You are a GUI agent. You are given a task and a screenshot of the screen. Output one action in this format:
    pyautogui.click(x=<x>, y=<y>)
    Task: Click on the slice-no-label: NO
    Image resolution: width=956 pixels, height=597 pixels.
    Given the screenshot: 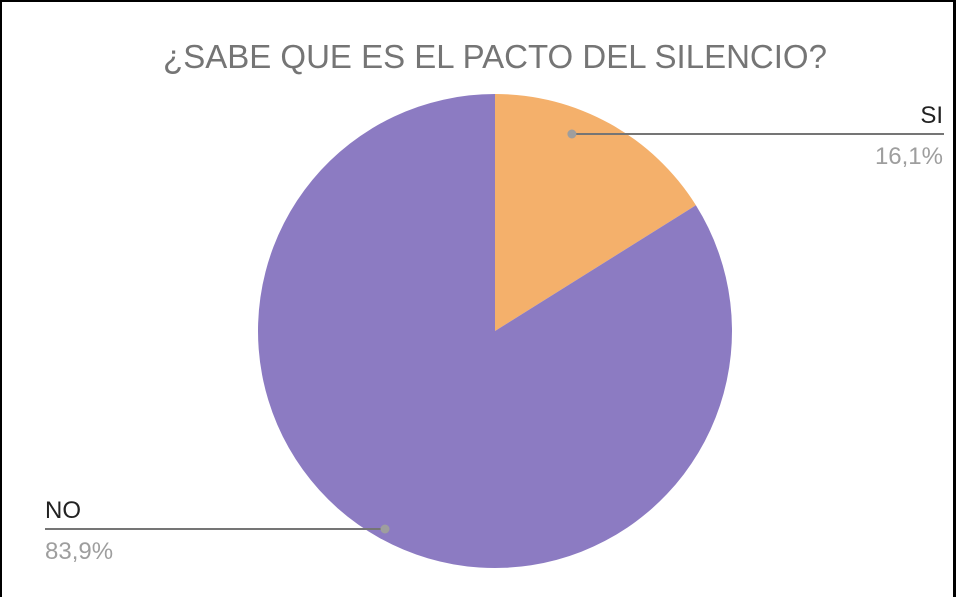 What is the action you would take?
    pyautogui.click(x=63, y=510)
    